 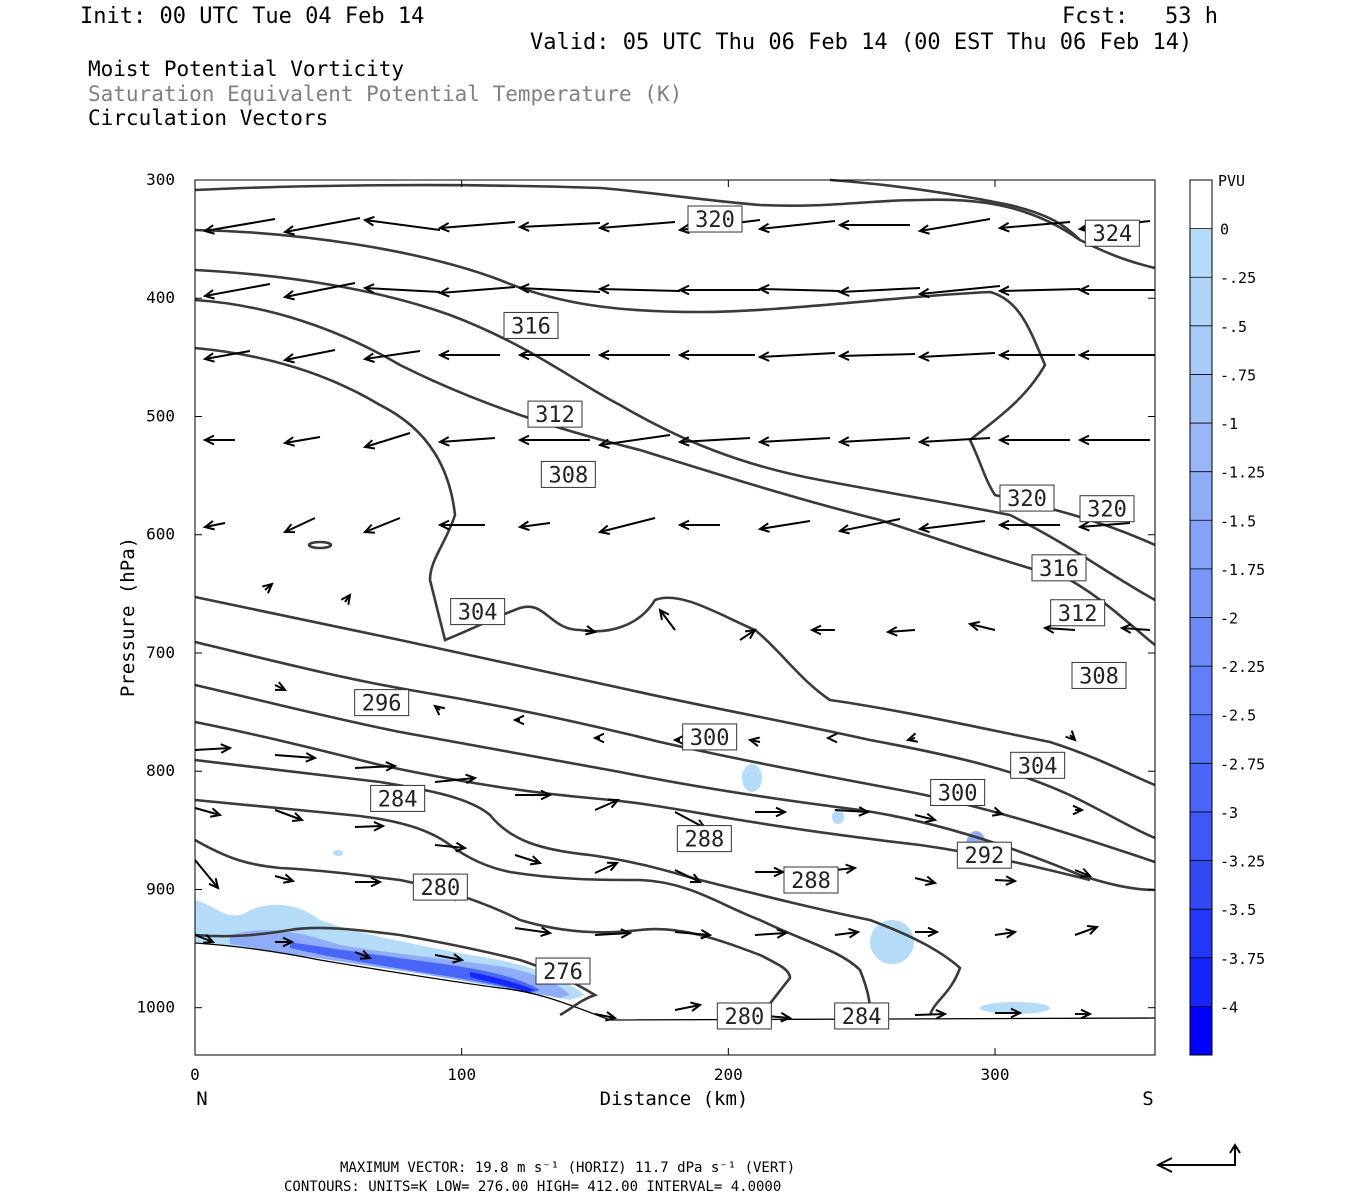 I want to click on colorbar-label: -1.75, so click(x=1242, y=570).